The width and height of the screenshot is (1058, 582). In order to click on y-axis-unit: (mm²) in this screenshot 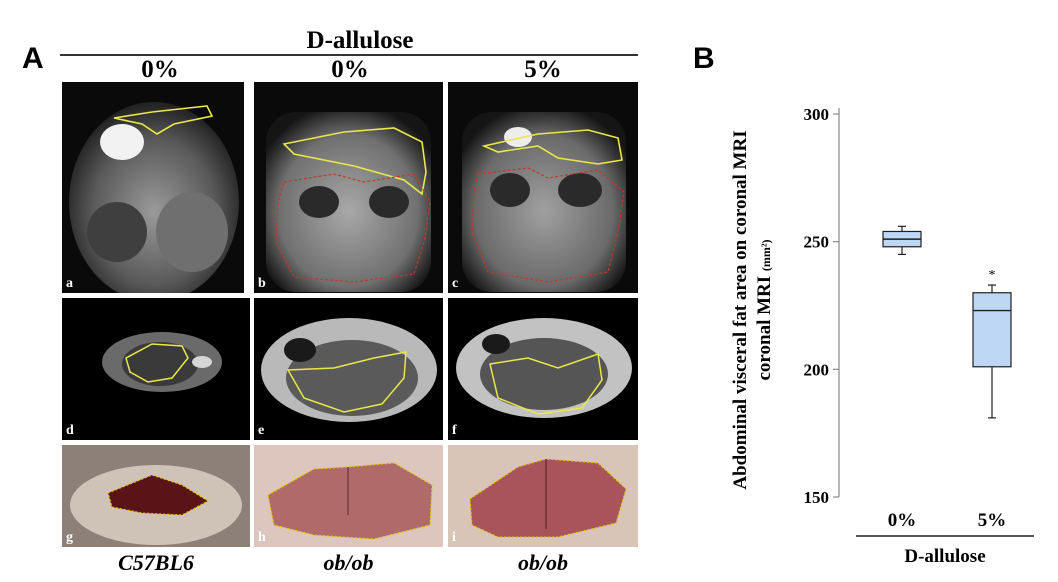, I will do `click(766, 255)`.